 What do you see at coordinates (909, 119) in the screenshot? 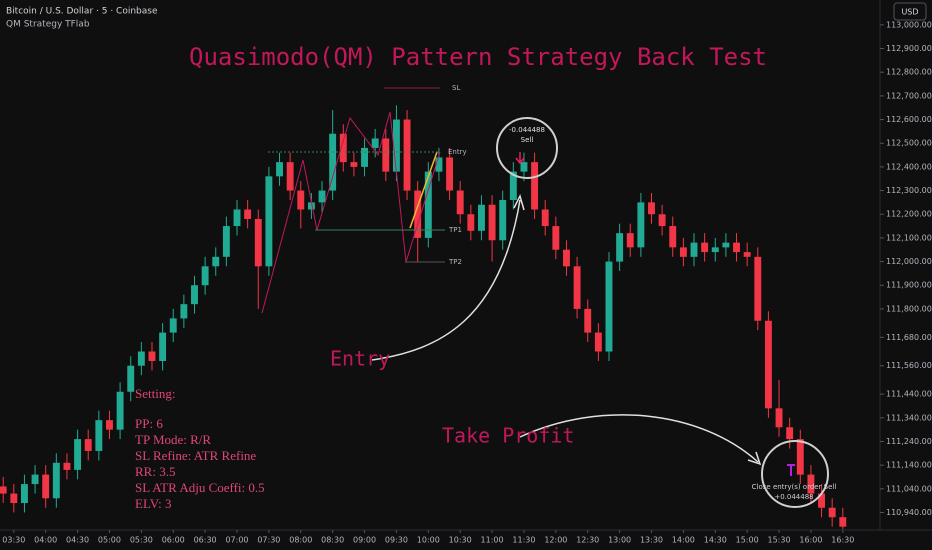
I see `y-tick-label: 112,600.00` at bounding box center [909, 119].